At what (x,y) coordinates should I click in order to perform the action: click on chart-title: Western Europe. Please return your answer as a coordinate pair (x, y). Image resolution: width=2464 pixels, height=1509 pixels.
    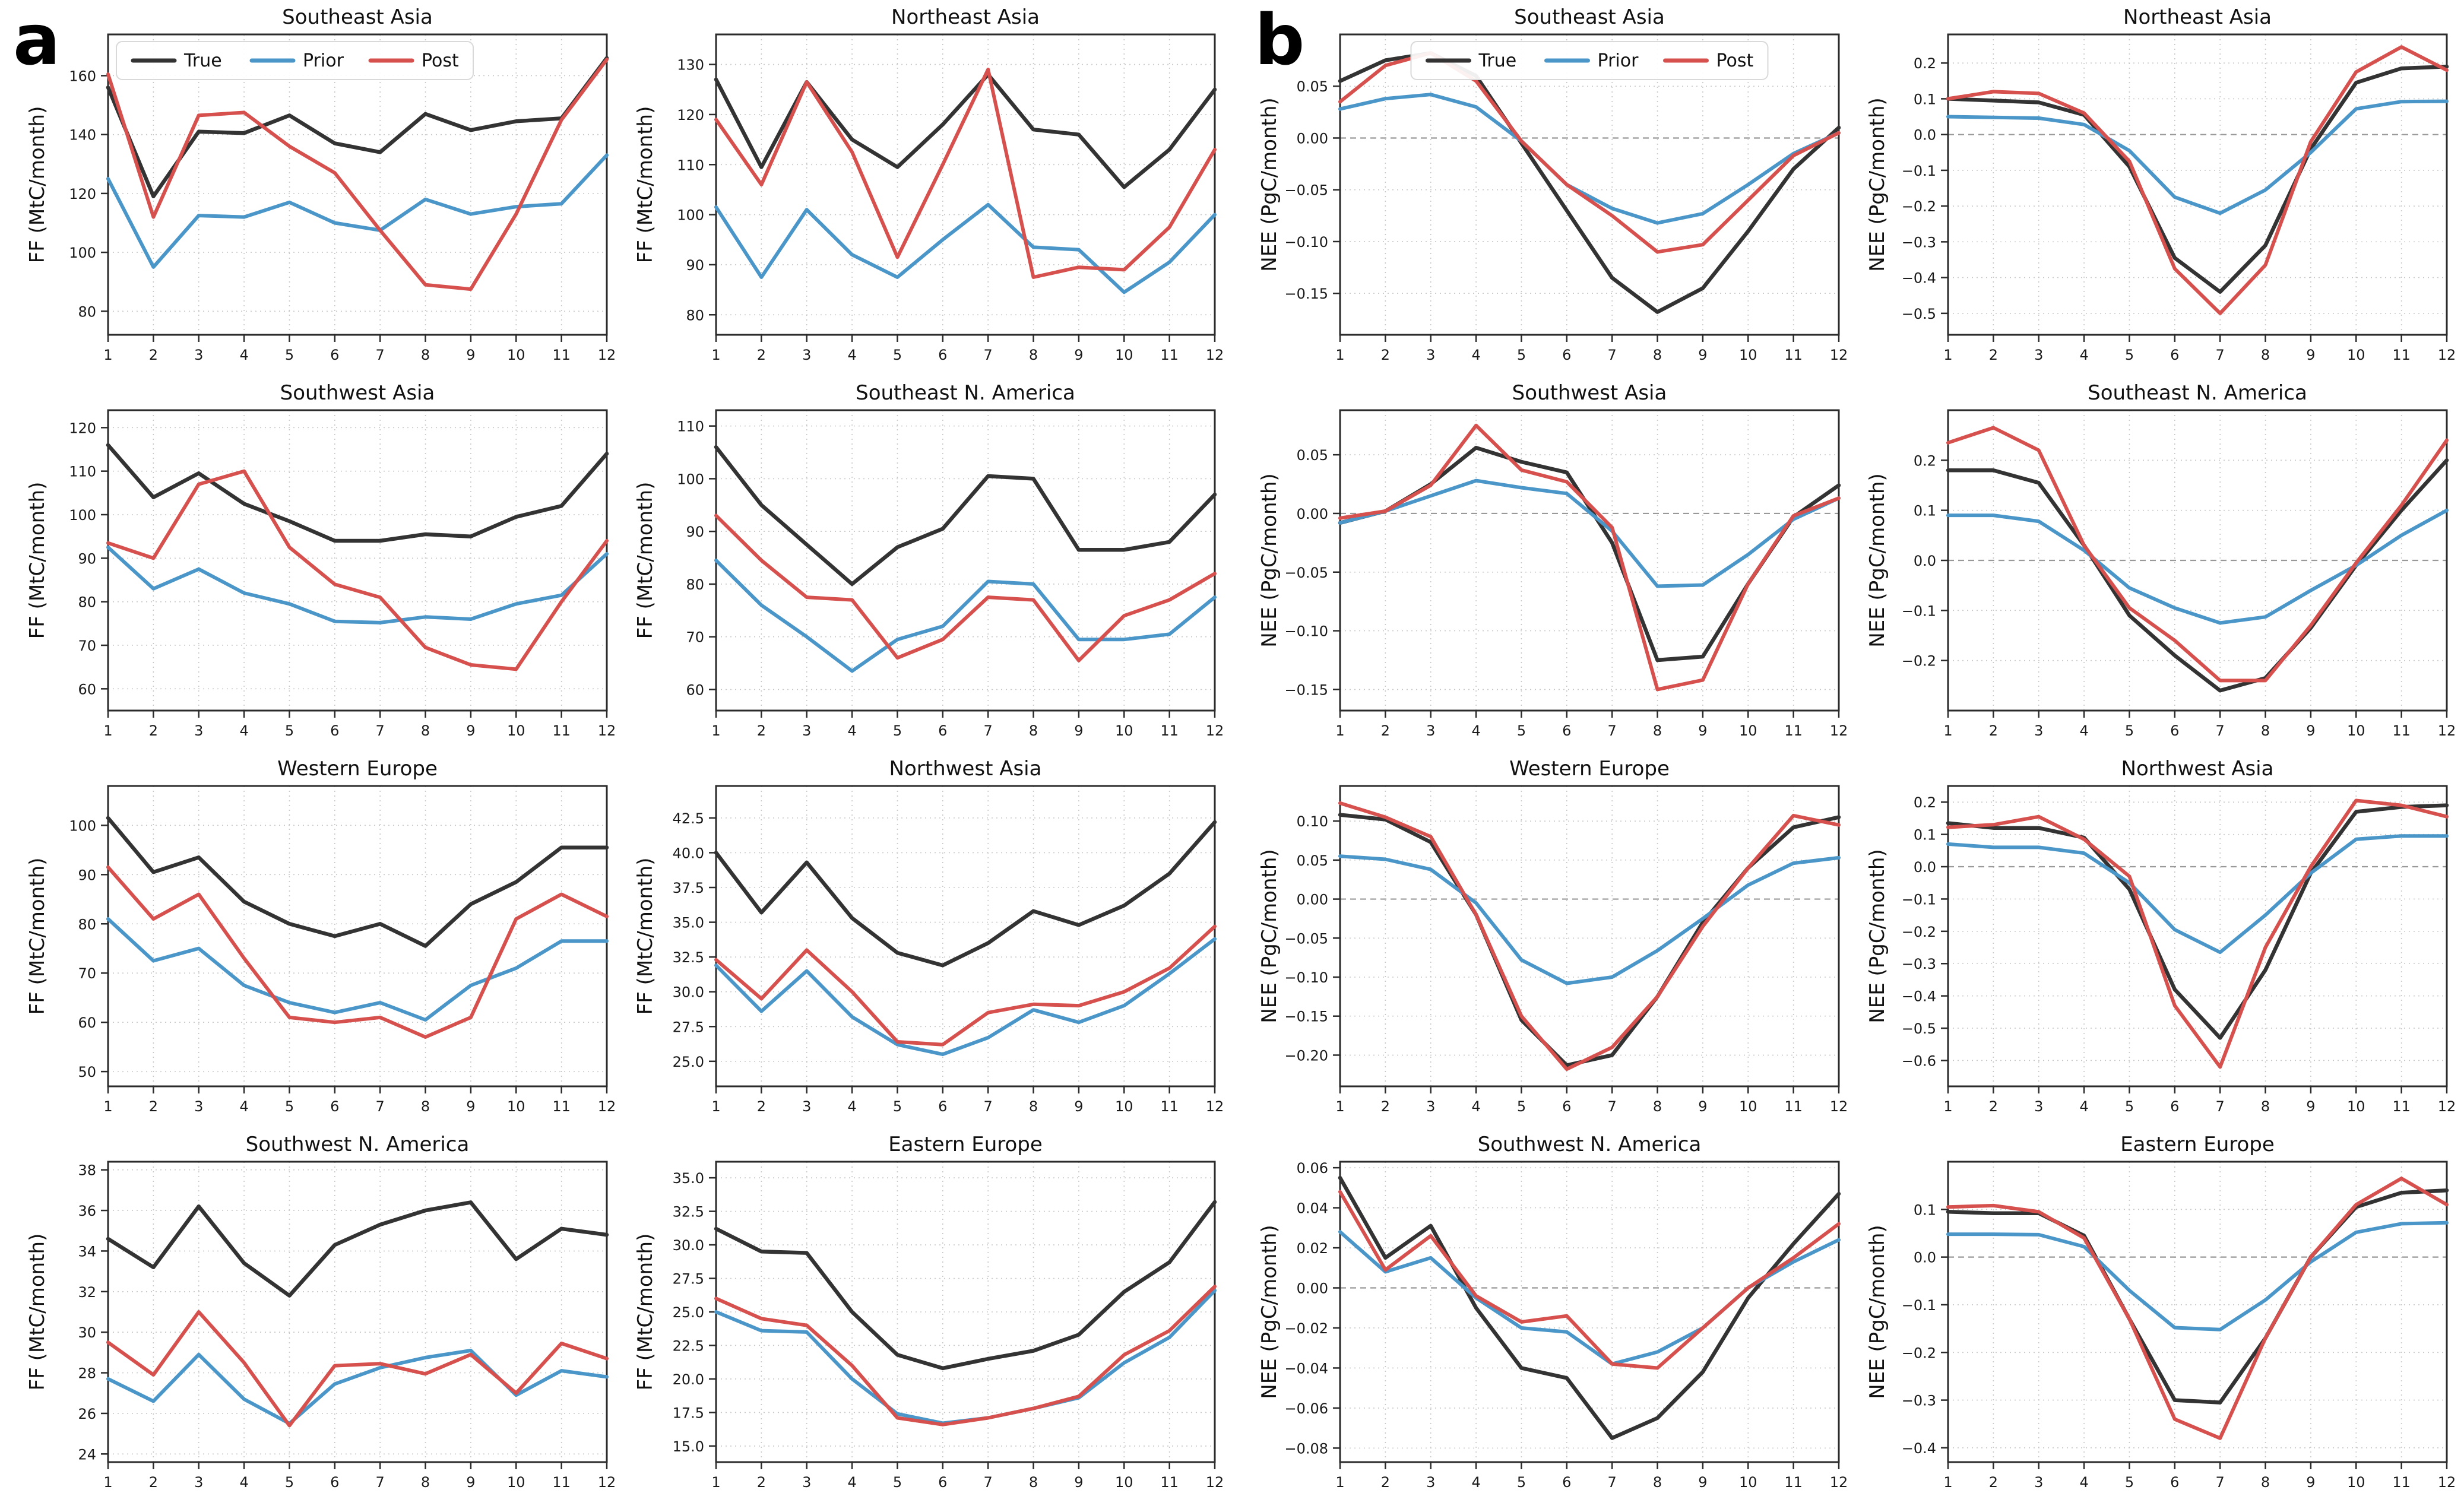
    Looking at the image, I should click on (1589, 769).